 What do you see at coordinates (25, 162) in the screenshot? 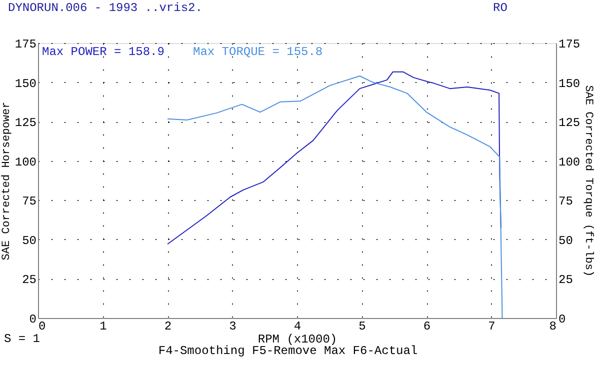
I see `y-tick-label: 100` at bounding box center [25, 162].